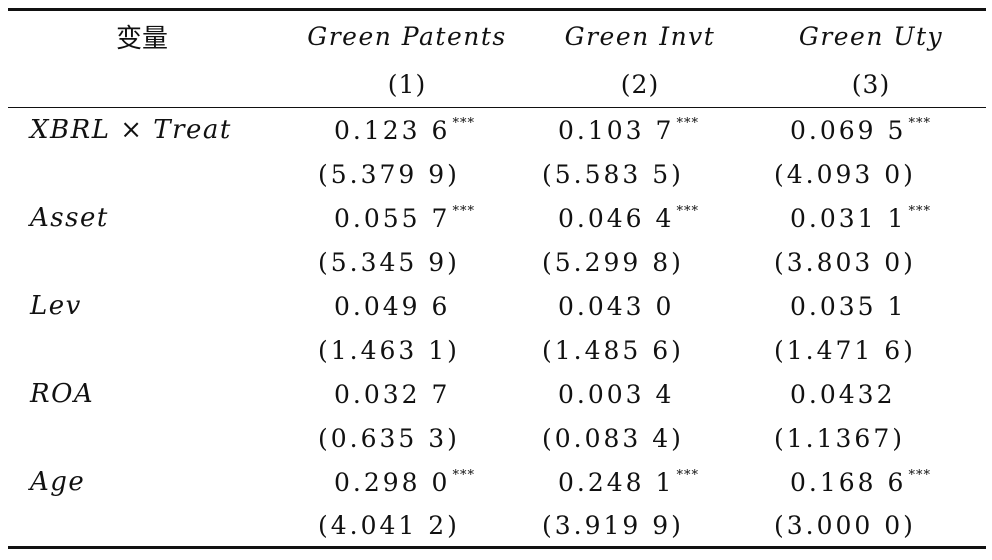 The height and width of the screenshot is (560, 992). What do you see at coordinates (131, 130) in the screenshot?
I see `variable-name: XBRL × Treat` at bounding box center [131, 130].